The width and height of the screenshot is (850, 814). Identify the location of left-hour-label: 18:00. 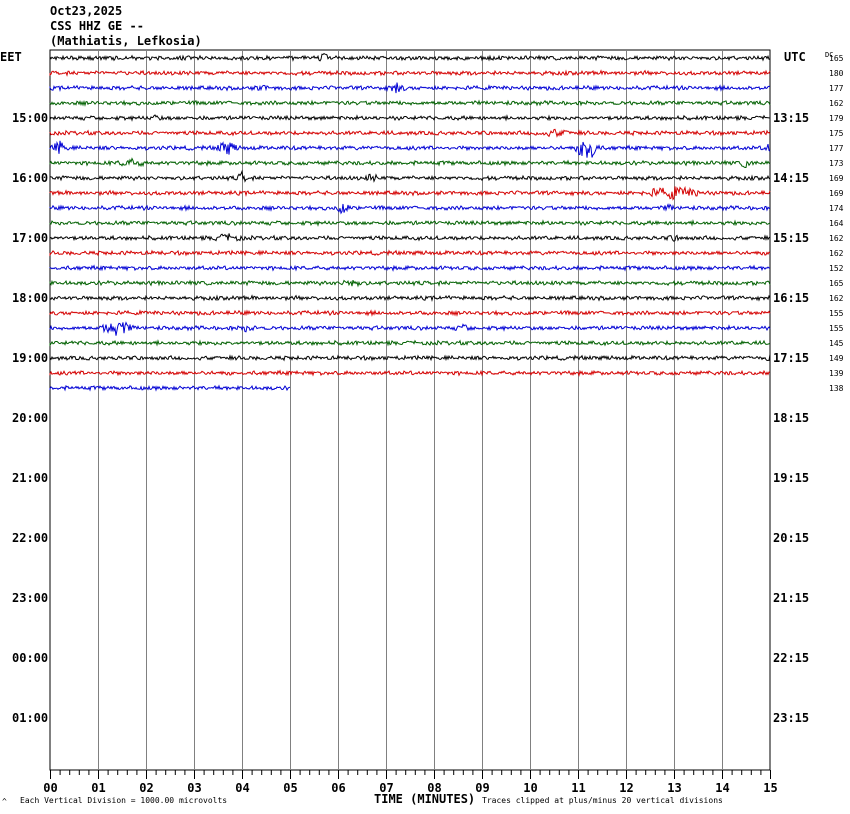
(30, 298).